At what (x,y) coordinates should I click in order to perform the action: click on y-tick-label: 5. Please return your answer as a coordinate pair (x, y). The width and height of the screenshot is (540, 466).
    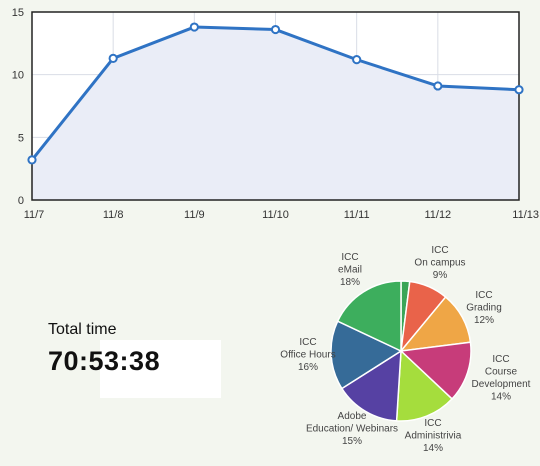
    Looking at the image, I should click on (21, 138).